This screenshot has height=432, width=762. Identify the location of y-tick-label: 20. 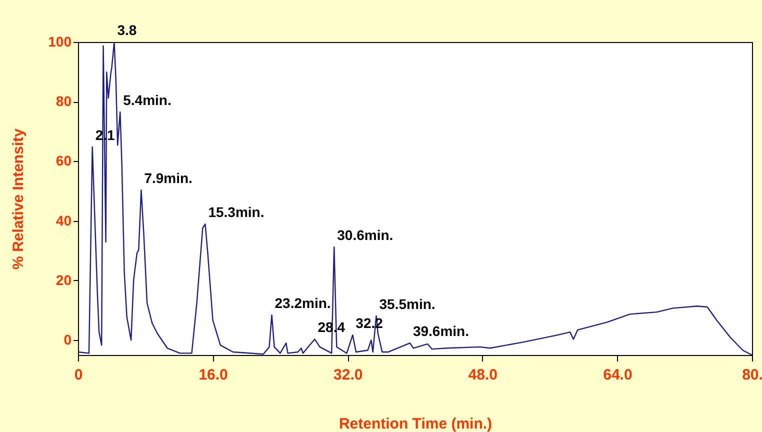
(64, 280).